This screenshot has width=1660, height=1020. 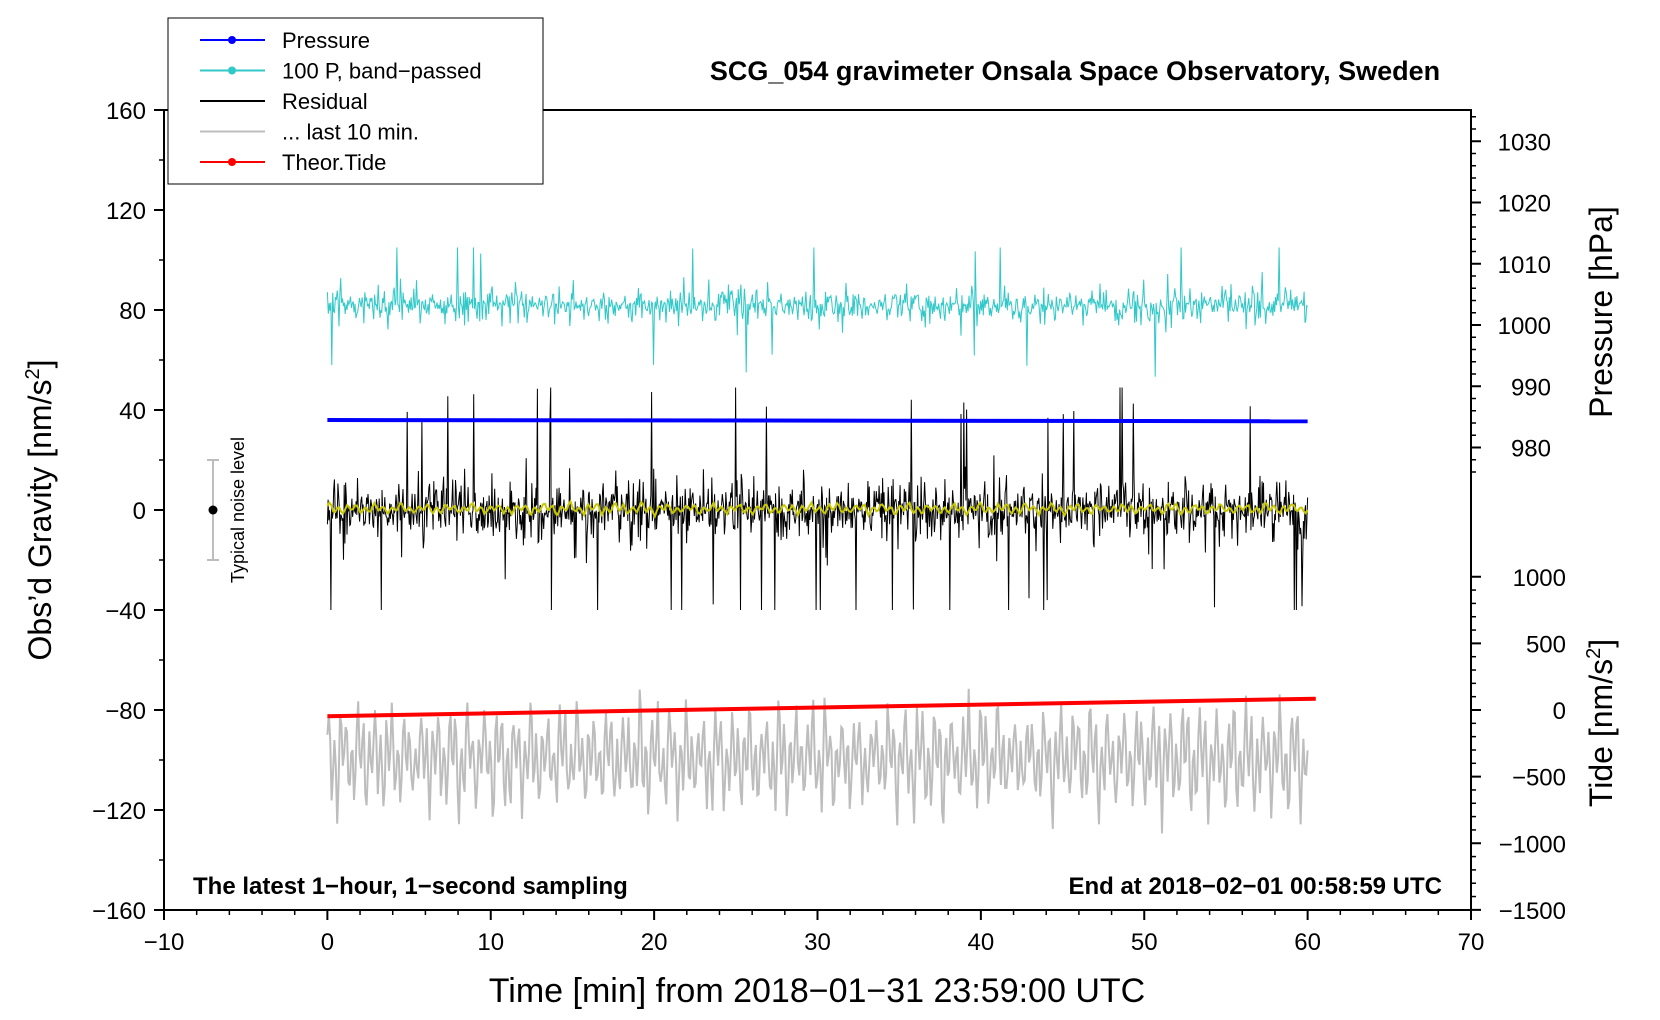 What do you see at coordinates (1524, 326) in the screenshot?
I see `pressure-tick-label: 1000` at bounding box center [1524, 326].